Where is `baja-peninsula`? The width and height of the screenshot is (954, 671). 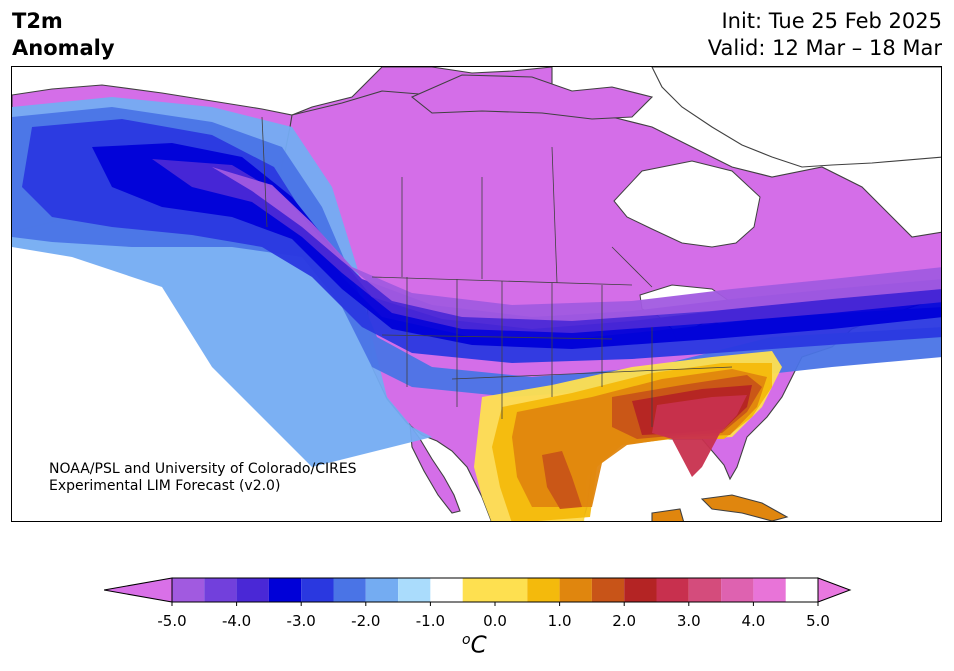 baja-peninsula is located at coordinates (435, 468).